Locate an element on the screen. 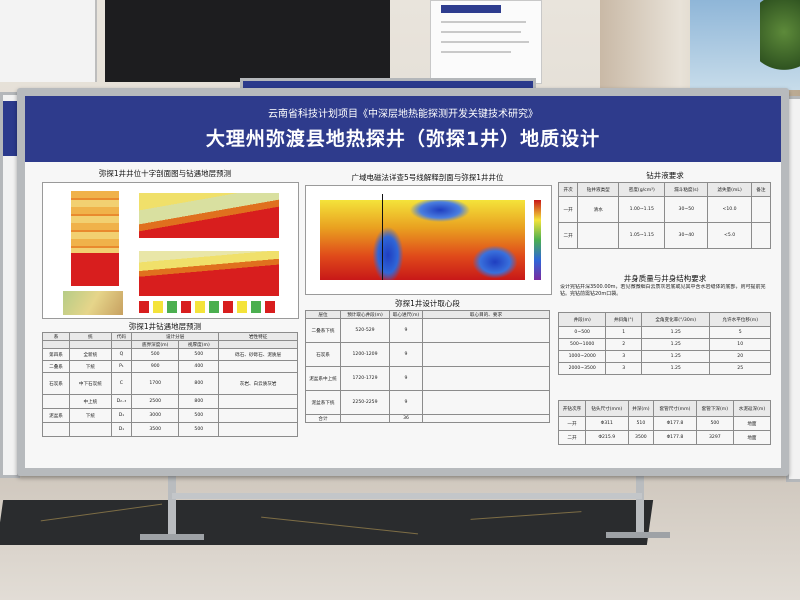 This screenshot has width=800, height=600. table-row: 二开 Φ215.9 3500 Φ177.8 3297 地面 is located at coordinates (664, 437).